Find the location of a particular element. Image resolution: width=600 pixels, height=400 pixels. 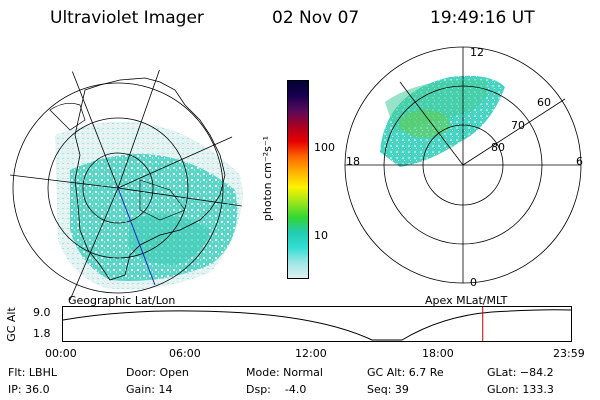

mlt-label-12: 12 is located at coordinates (477, 52).